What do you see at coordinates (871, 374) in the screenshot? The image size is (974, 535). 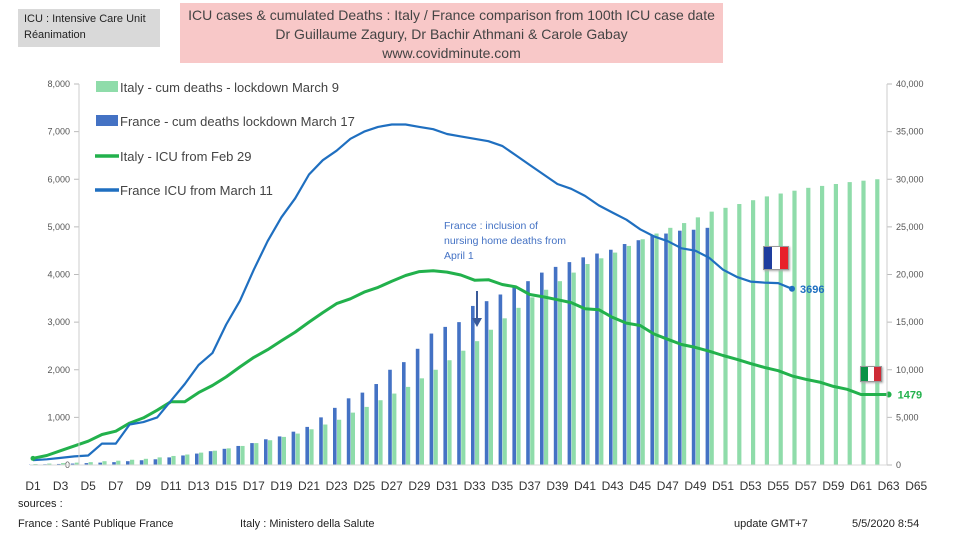 I see `italy-flag-icon` at bounding box center [871, 374].